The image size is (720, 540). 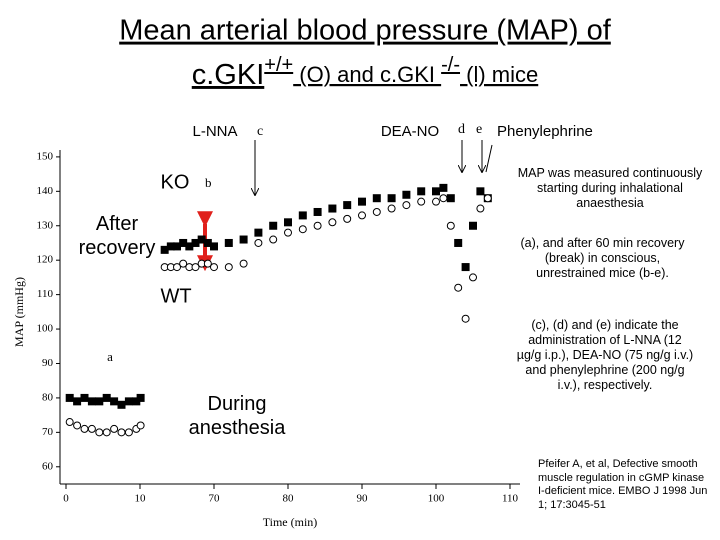 What do you see at coordinates (479, 129) in the screenshot?
I see `annotation: e` at bounding box center [479, 129].